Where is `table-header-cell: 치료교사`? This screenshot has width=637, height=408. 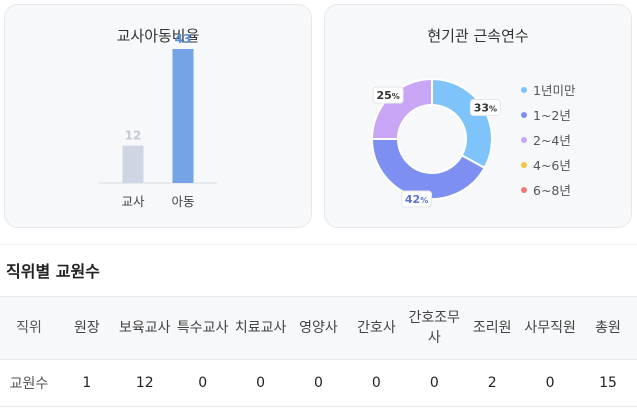
table-header-cell: 치료교사 is located at coordinates (260, 328).